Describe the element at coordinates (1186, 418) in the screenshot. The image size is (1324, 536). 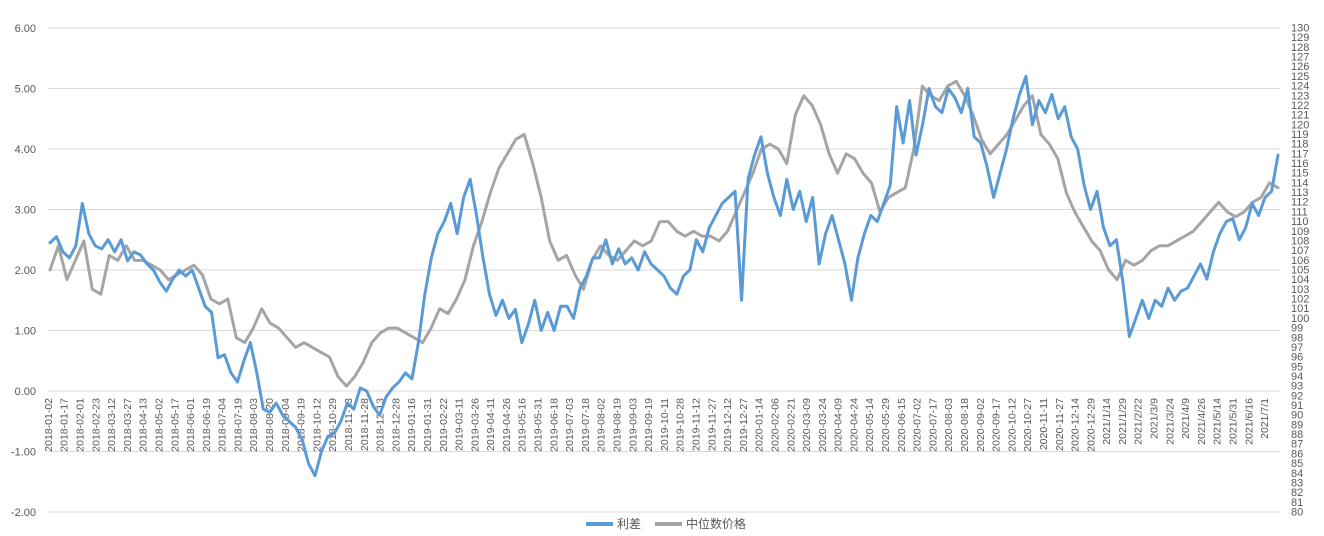
I see `x-tick-label: 2021/4/9` at that location.